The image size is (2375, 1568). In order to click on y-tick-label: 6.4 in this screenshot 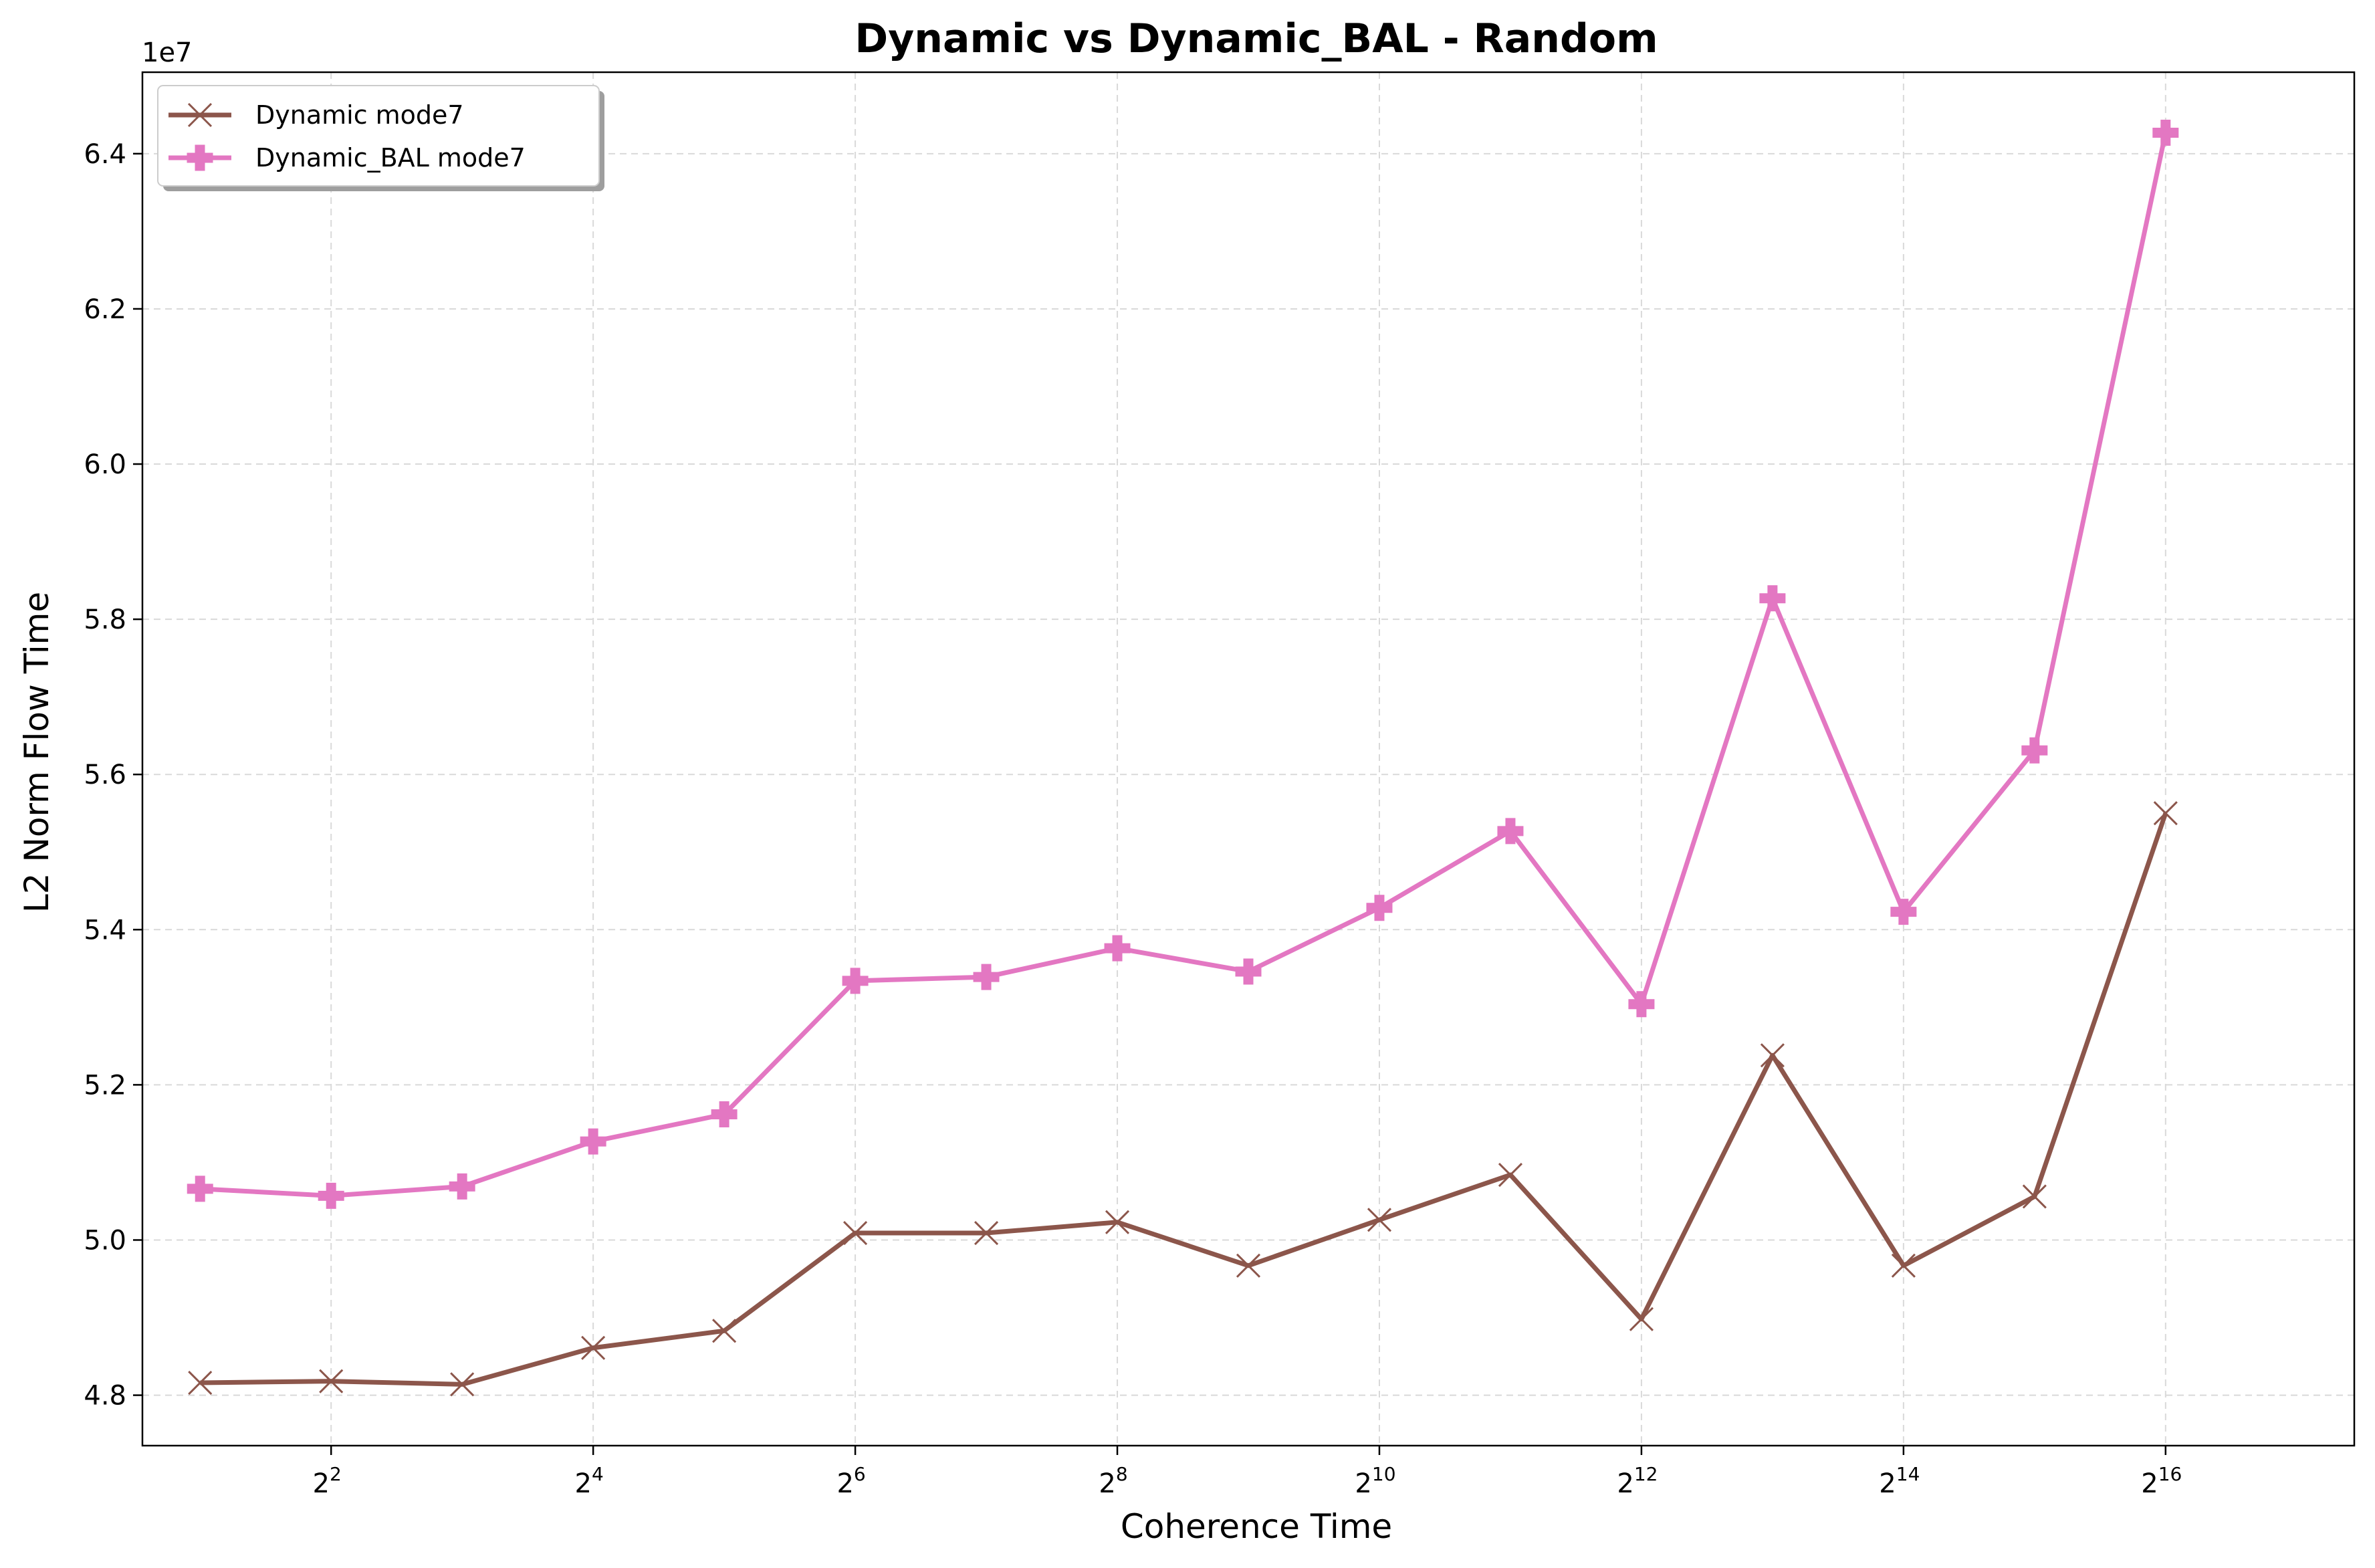, I will do `click(105, 154)`.